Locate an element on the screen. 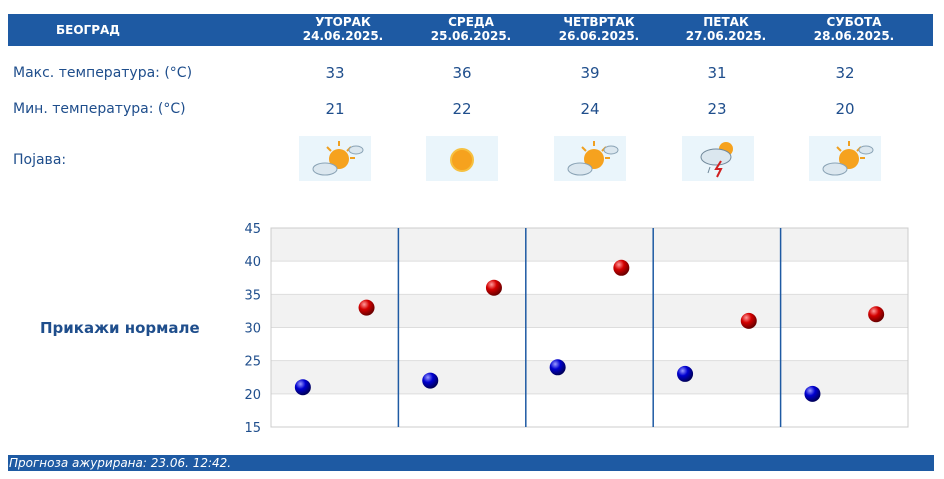 The image size is (944, 479). max-temp-label: Макс. температура: (°C) is located at coordinates (103, 73).